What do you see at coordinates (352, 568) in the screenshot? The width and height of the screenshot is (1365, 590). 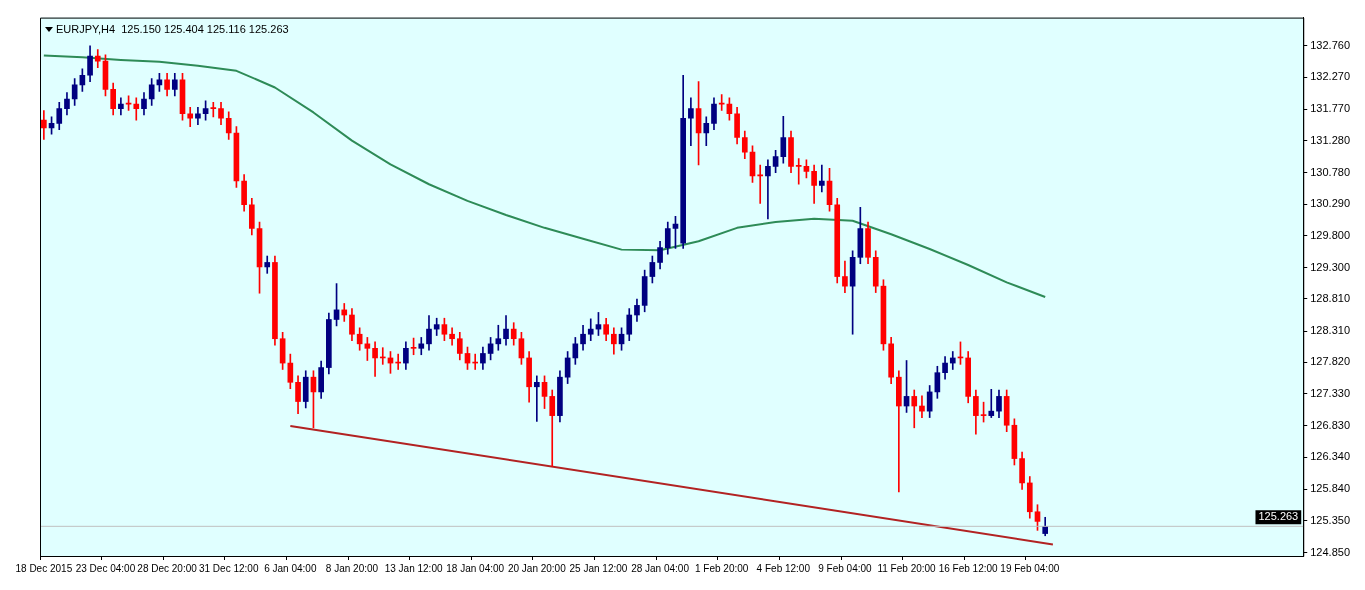 I see `x-tick-label: 8 Jan 20:00` at bounding box center [352, 568].